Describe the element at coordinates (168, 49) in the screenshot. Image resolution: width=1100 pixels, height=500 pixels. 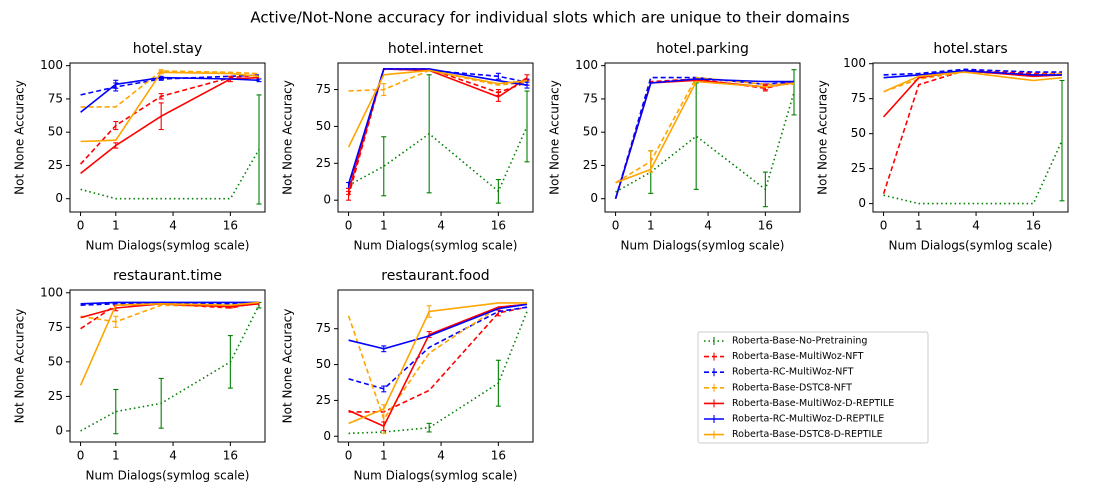
I see `subplot-title: hotel.stay` at that location.